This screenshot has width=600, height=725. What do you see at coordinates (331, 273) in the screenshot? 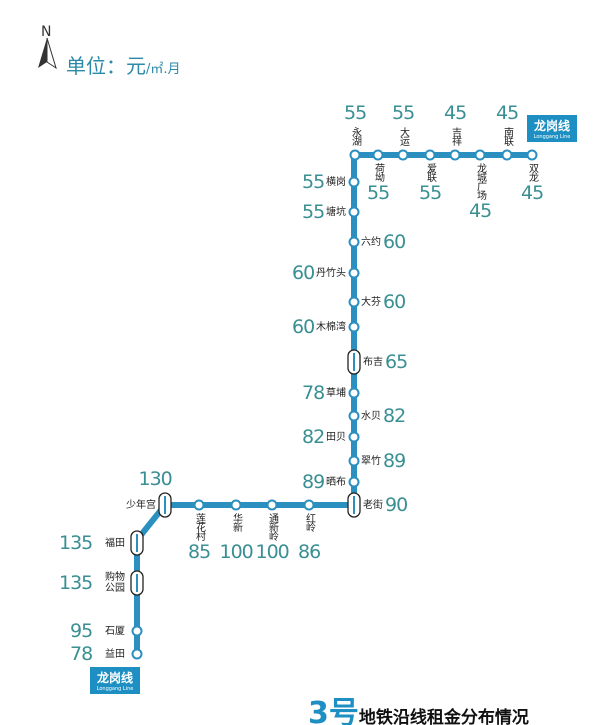
I see `station-name: 丹竹头` at bounding box center [331, 273].